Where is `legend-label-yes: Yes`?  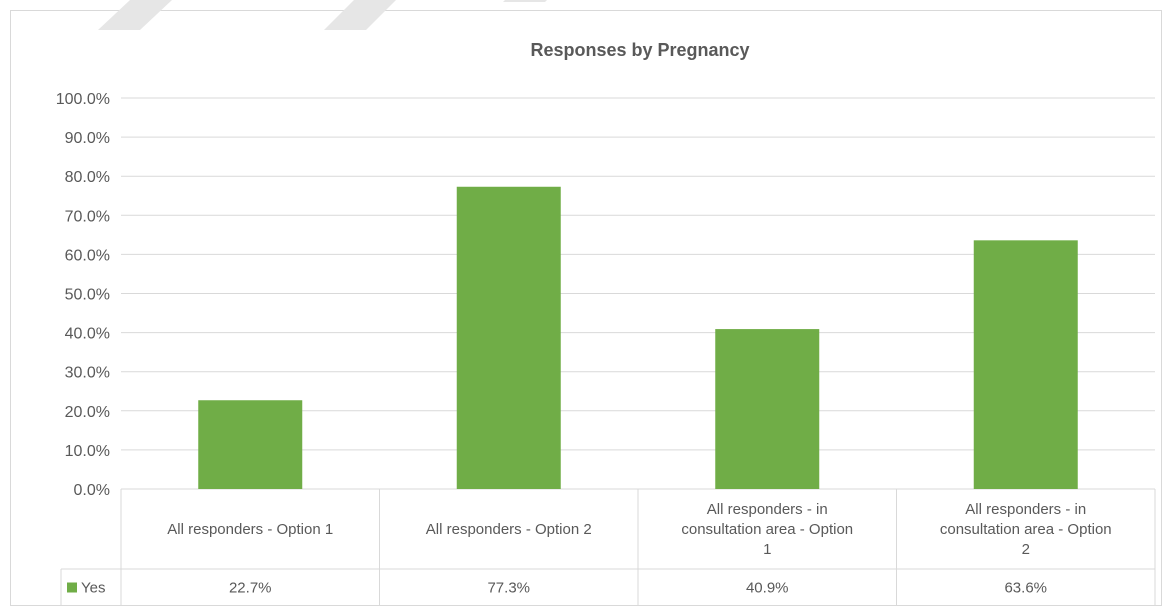 legend-label-yes: Yes is located at coordinates (93, 588).